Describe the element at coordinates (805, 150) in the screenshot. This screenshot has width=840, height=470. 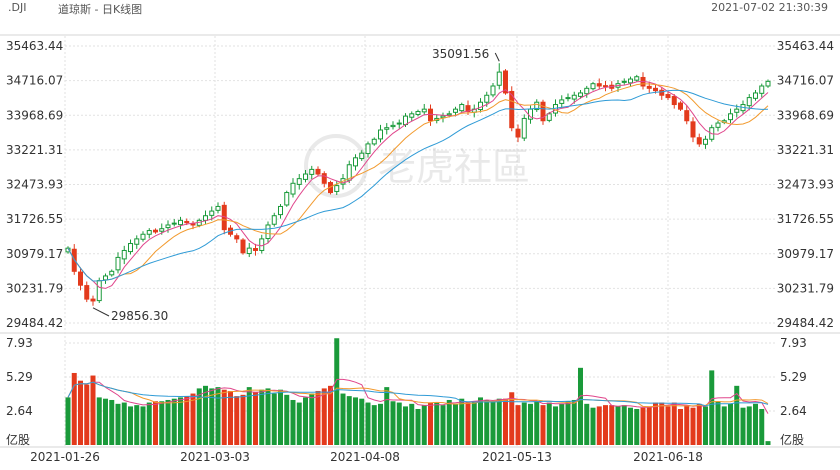
I see `y-tick-label-right: 33221.31` at that location.